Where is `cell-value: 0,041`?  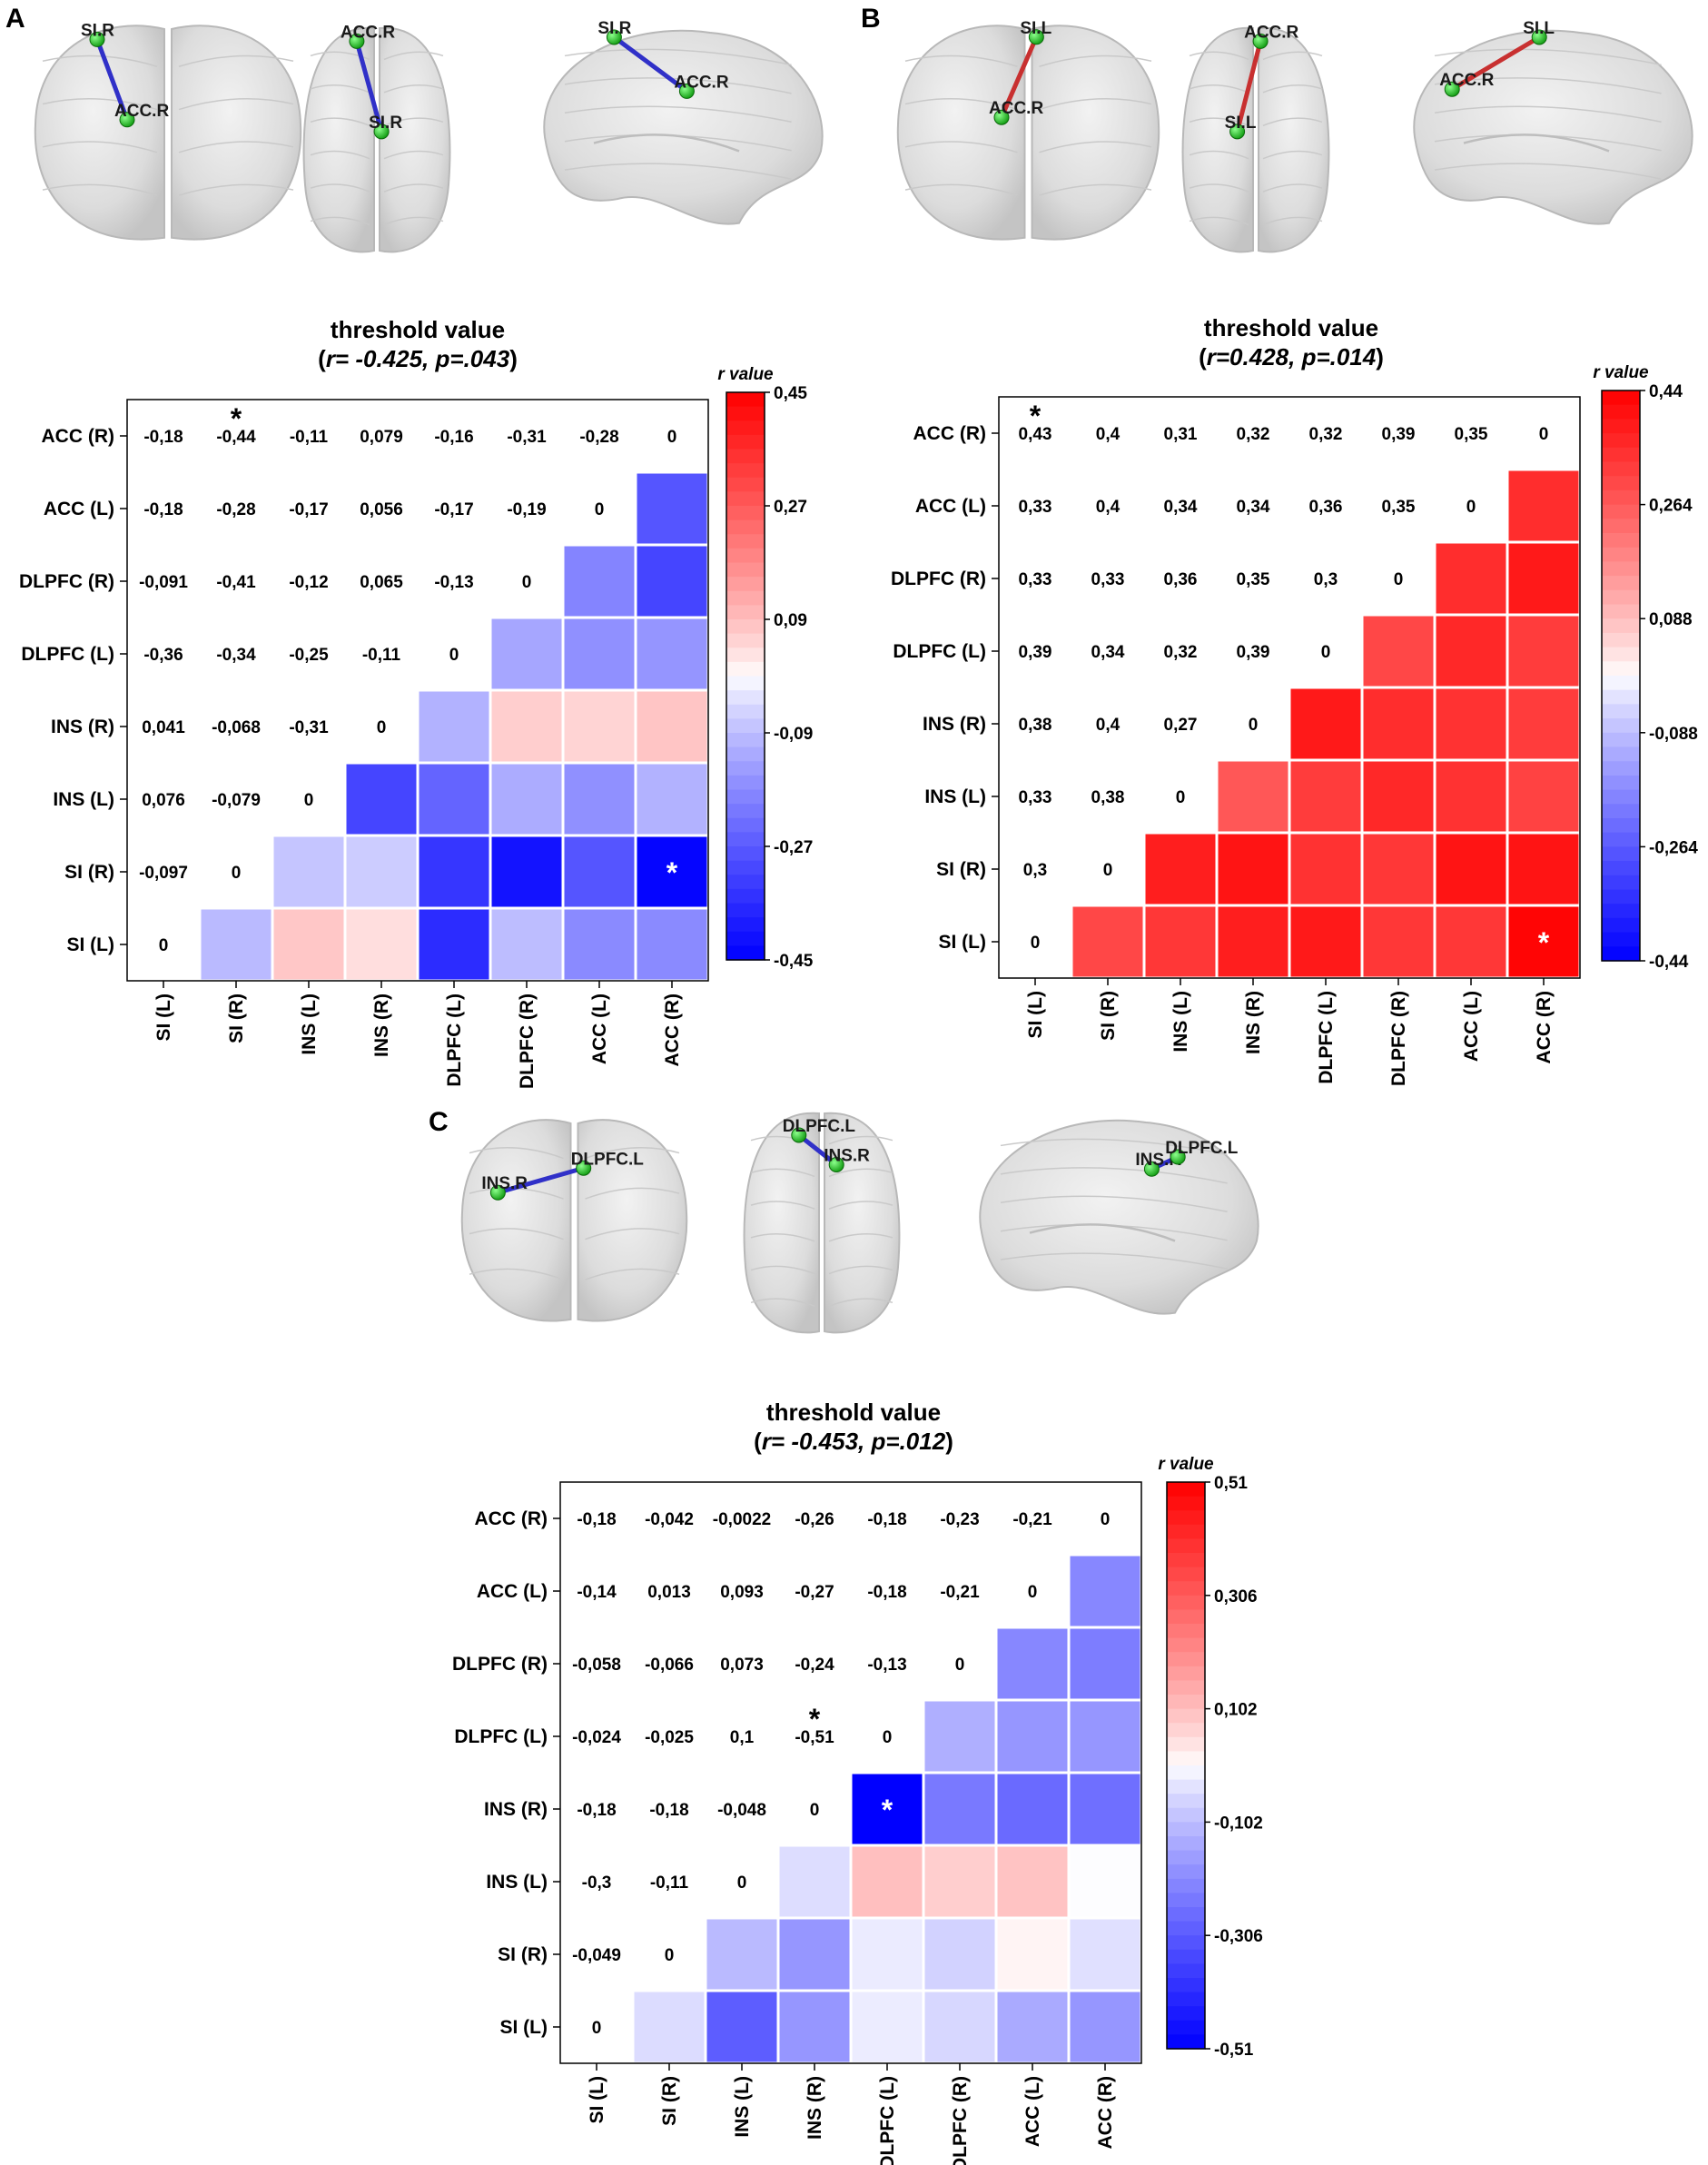 cell-value: 0,041 is located at coordinates (163, 727).